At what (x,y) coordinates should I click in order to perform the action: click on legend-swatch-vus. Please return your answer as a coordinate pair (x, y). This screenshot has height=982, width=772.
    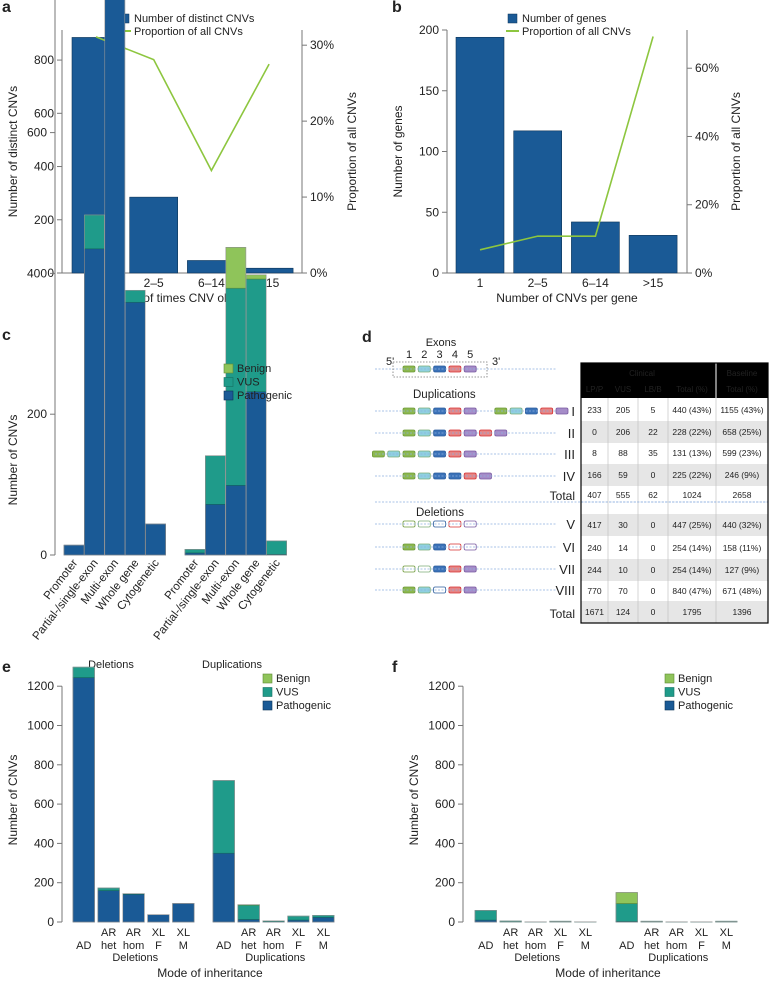
    Looking at the image, I should click on (669, 692).